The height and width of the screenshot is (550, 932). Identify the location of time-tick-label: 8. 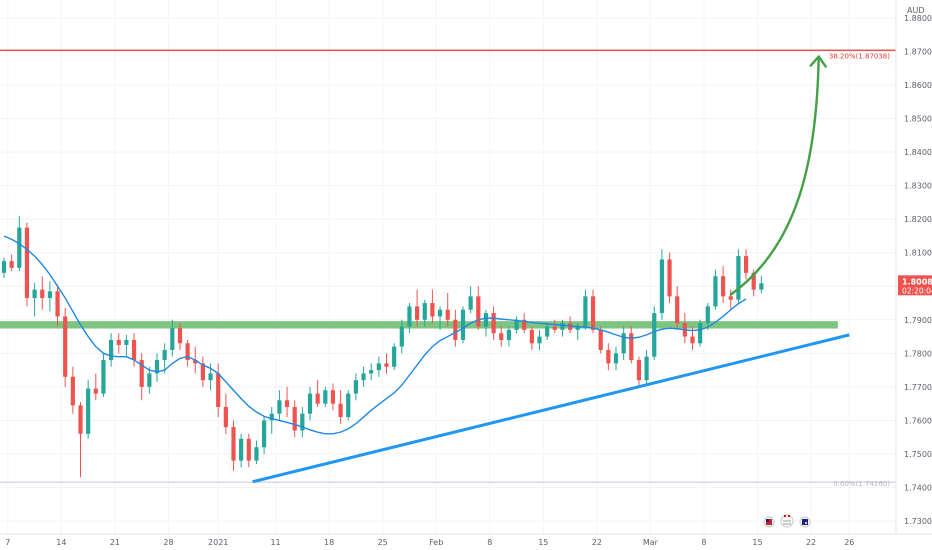
(489, 542).